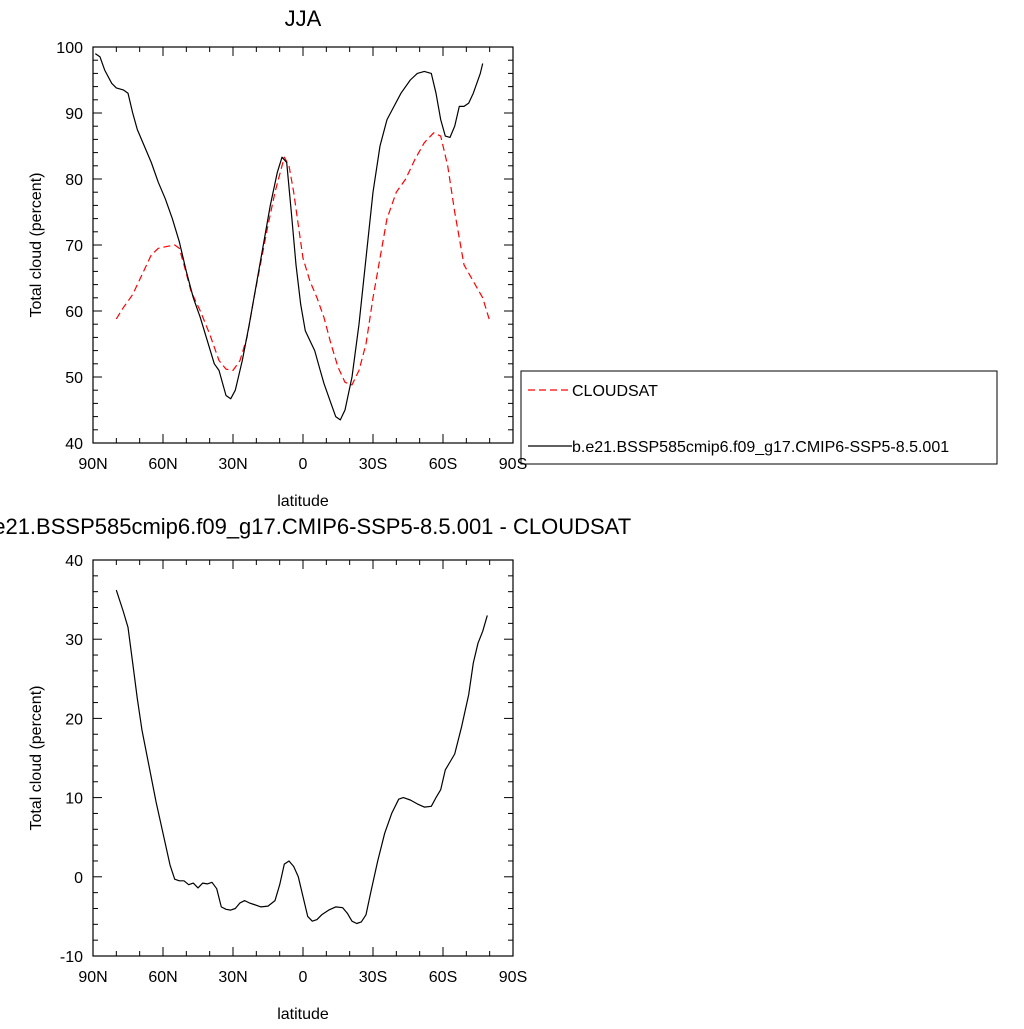  Describe the element at coordinates (71, 957) in the screenshot. I see `lower-y-tick-label: -10` at that location.